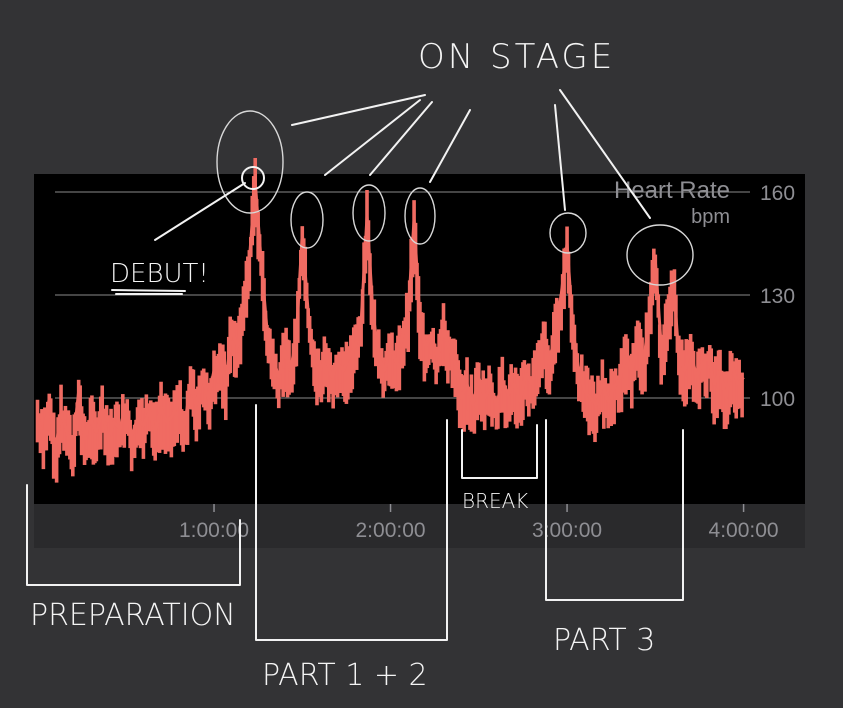 This screenshot has width=843, height=708. What do you see at coordinates (250, 162) in the screenshot?
I see `debut-outer-circle` at bounding box center [250, 162].